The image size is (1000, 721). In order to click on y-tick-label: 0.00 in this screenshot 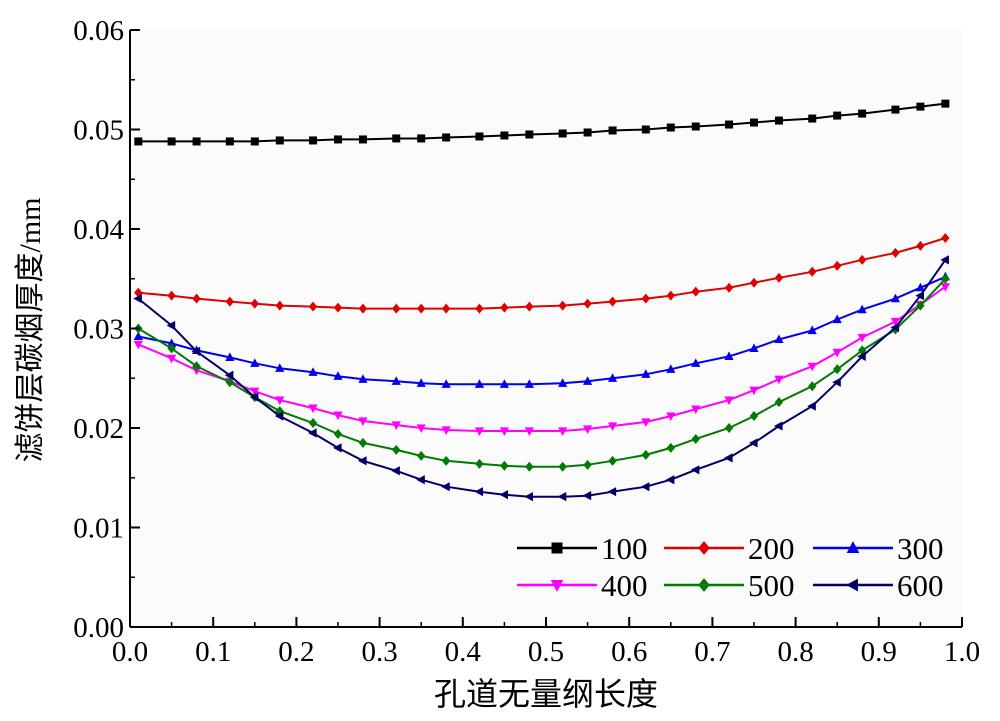, I will do `click(98, 628)`.